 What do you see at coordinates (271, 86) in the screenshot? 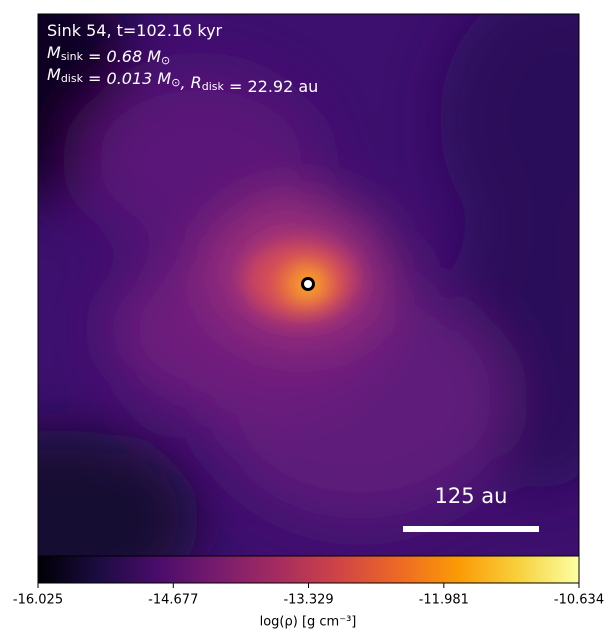
I see `annotation-text: = 22.92 au` at bounding box center [271, 86].